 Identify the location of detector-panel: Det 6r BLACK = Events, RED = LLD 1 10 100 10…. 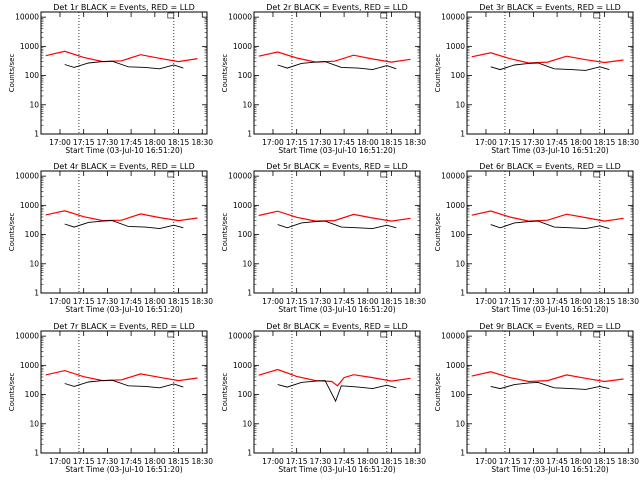
(536, 238).